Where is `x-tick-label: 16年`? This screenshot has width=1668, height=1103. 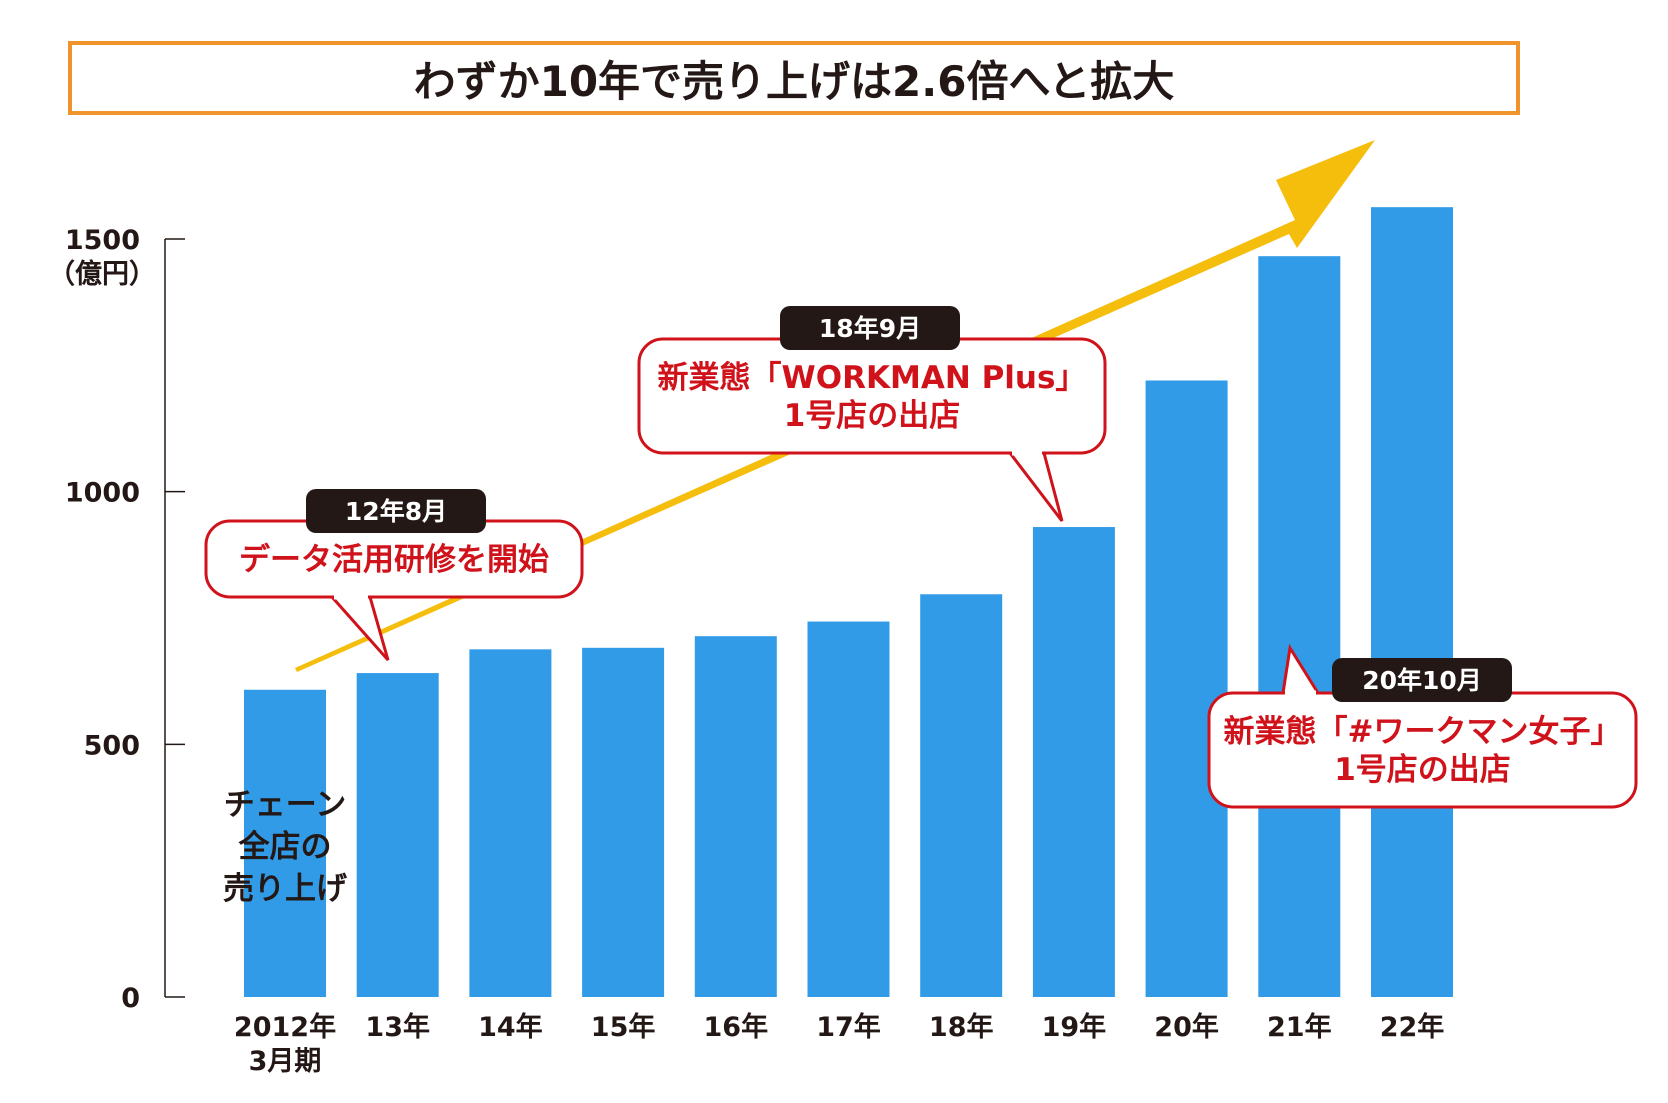
x-tick-label: 16年 is located at coordinates (736, 1027).